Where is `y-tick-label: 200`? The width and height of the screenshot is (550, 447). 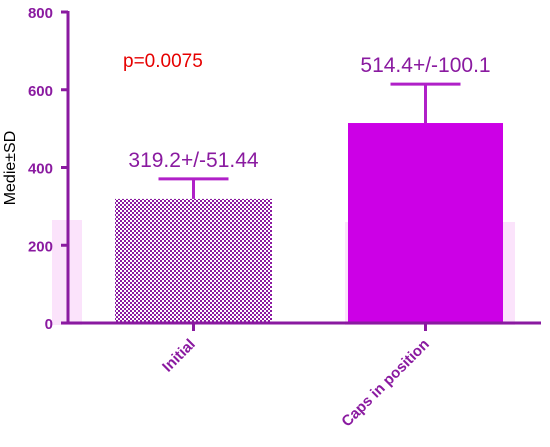 y-tick-label: 200 is located at coordinates (40, 246).